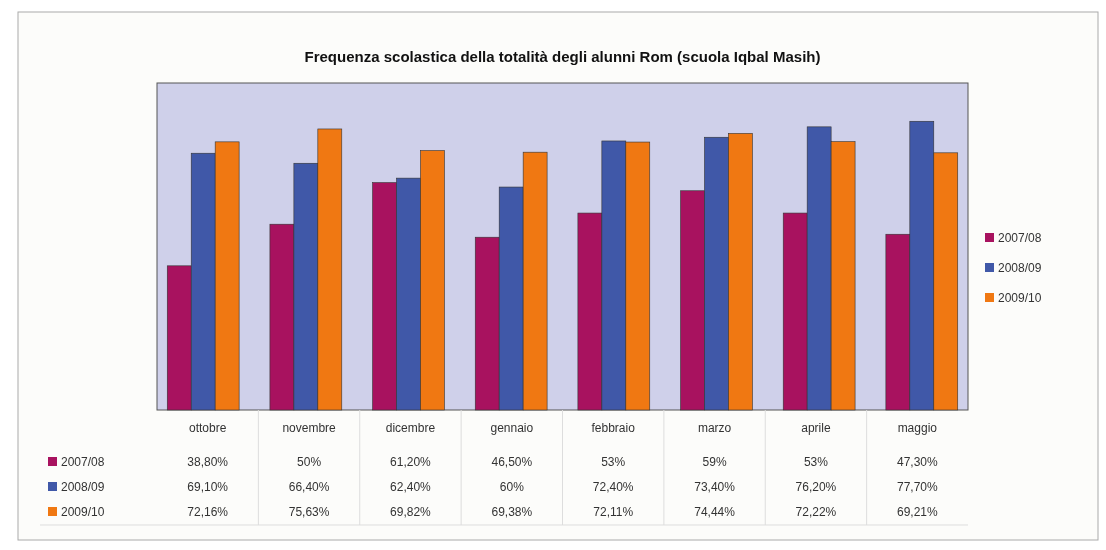 The image size is (1106, 550). What do you see at coordinates (562, 56) in the screenshot?
I see `chart-title: Frequenza scolastica della totalità degli alunni Rom (scuola Iqbal Masih)` at bounding box center [562, 56].